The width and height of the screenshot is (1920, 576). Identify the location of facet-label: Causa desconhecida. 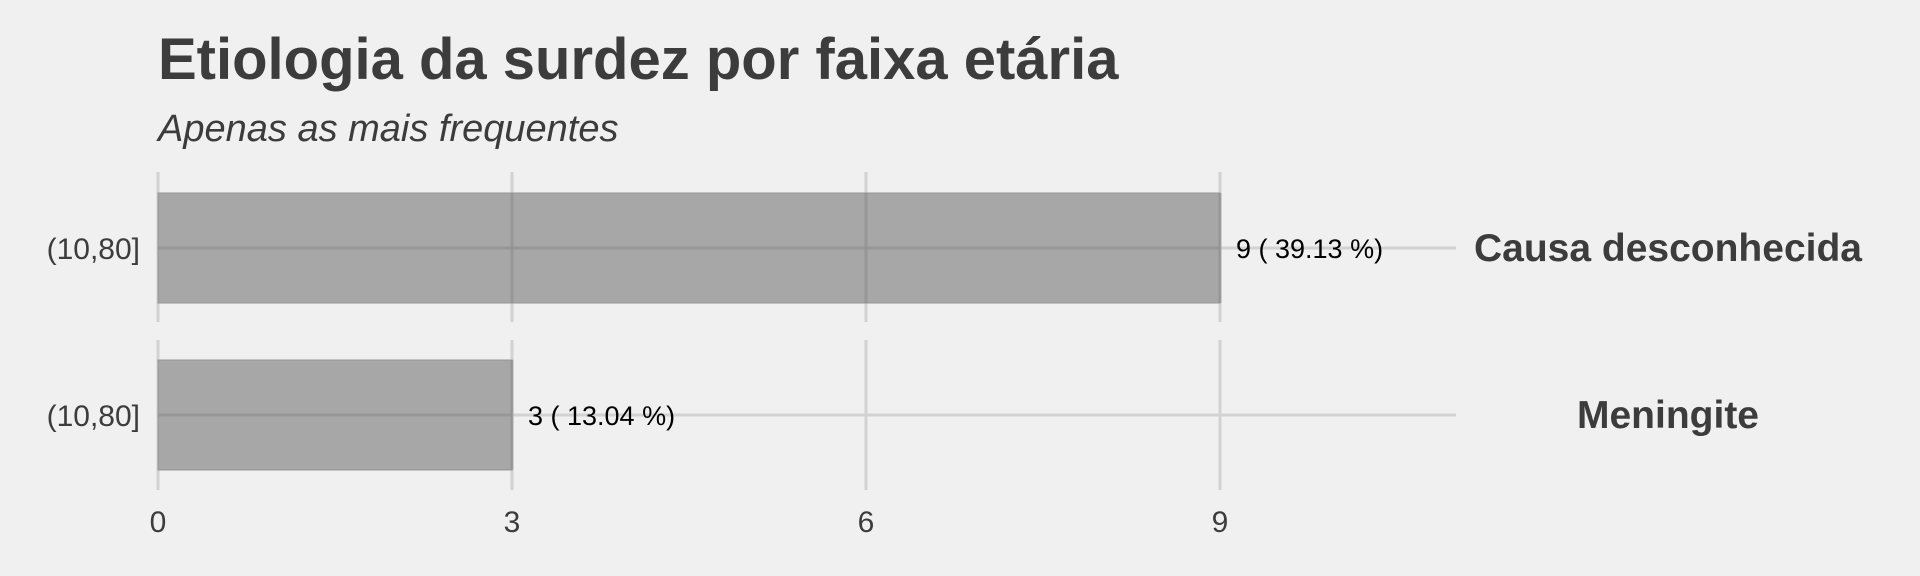
(1668, 248).